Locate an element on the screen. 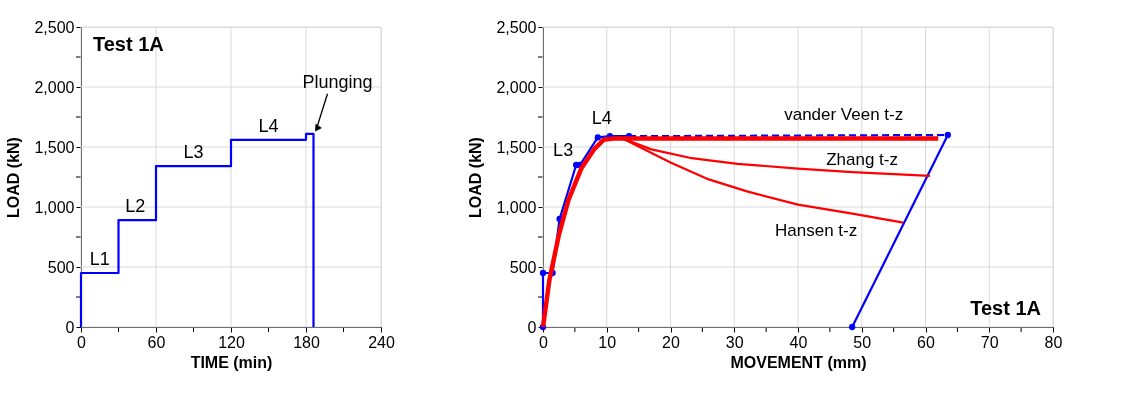 This screenshot has width=1136, height=415. x-tick-label: 70 is located at coordinates (989, 342).